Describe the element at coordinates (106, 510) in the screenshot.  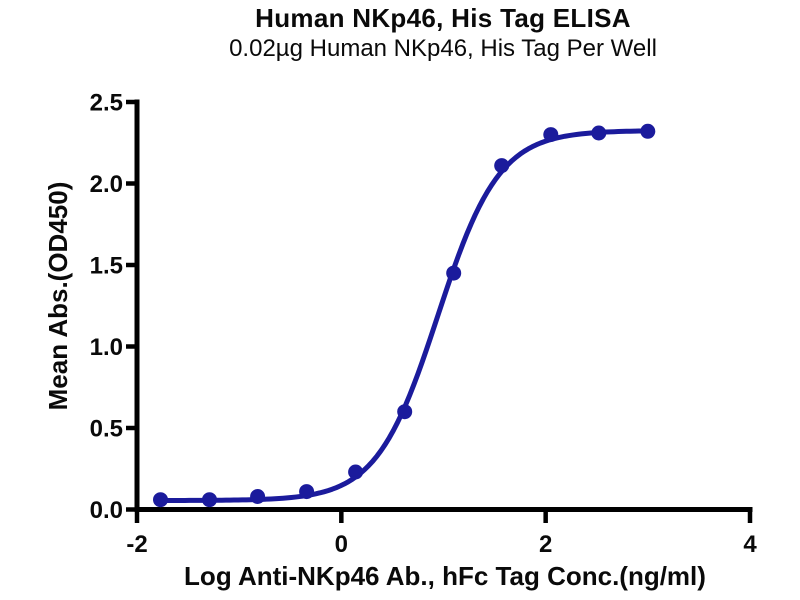
I see `y-tick-label: 0.0` at that location.